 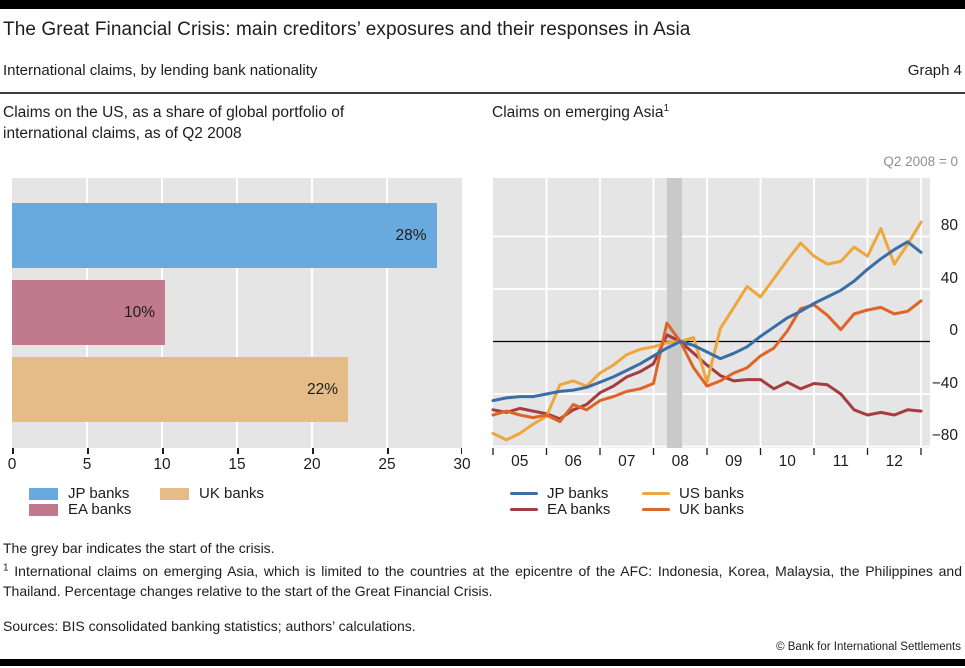 I want to click on copyright-notice: © Bank for International Settlements, so click(x=868, y=647).